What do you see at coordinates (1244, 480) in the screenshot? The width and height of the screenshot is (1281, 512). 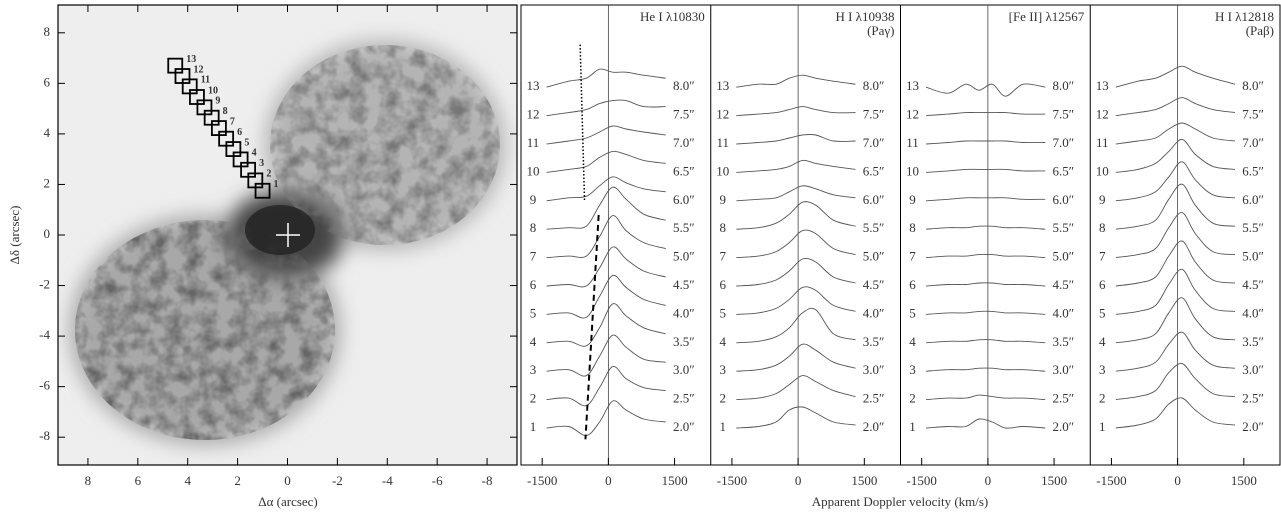 I see `x-tick-label: 1500` at bounding box center [1244, 480].